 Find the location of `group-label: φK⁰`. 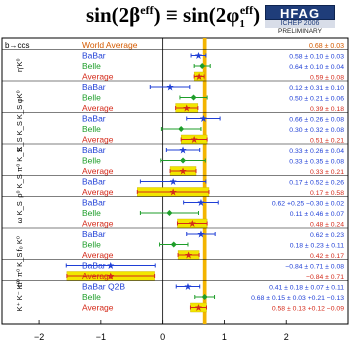

group-label: φK⁰ is located at coordinates (19, 96).